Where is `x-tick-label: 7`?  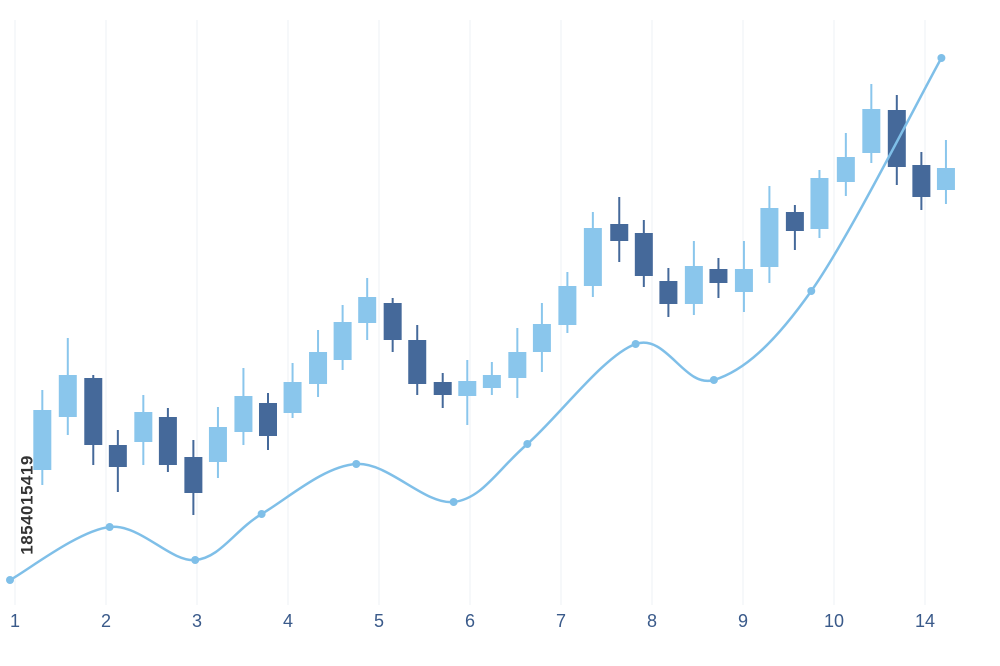 x-tick-label: 7 is located at coordinates (561, 621).